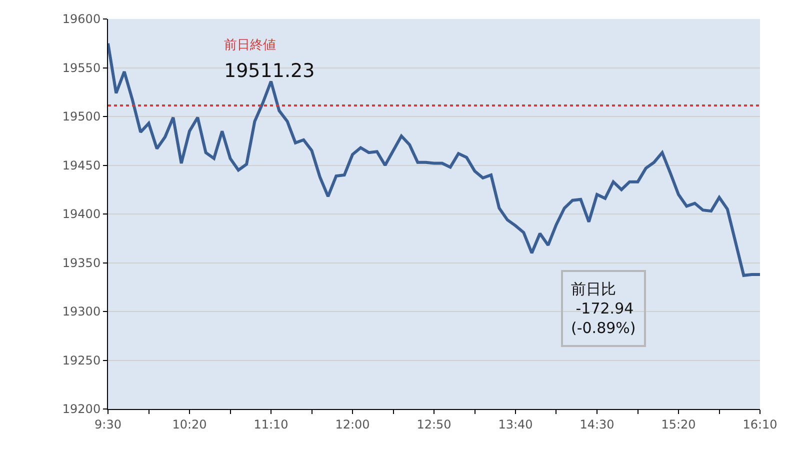 The width and height of the screenshot is (804, 463). Describe the element at coordinates (597, 424) in the screenshot. I see `x-tick-label: 14:30` at that location.